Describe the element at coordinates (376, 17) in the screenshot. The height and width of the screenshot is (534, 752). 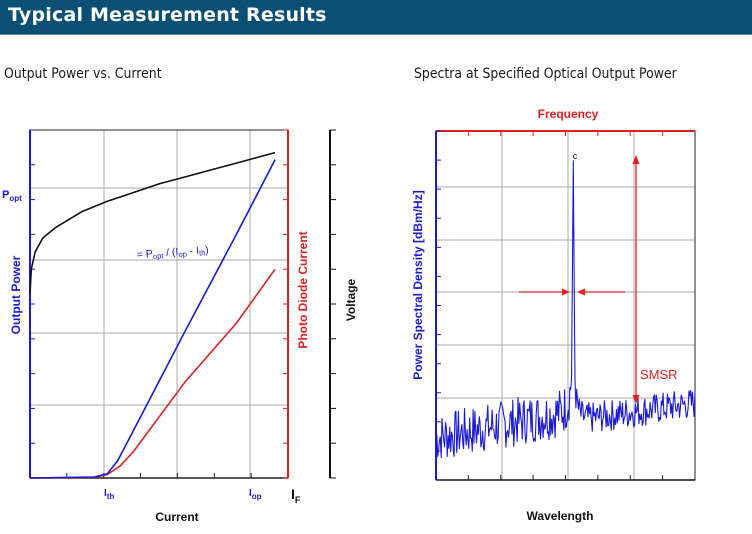
I see `header-banner: Typical Measurement Results` at that location.